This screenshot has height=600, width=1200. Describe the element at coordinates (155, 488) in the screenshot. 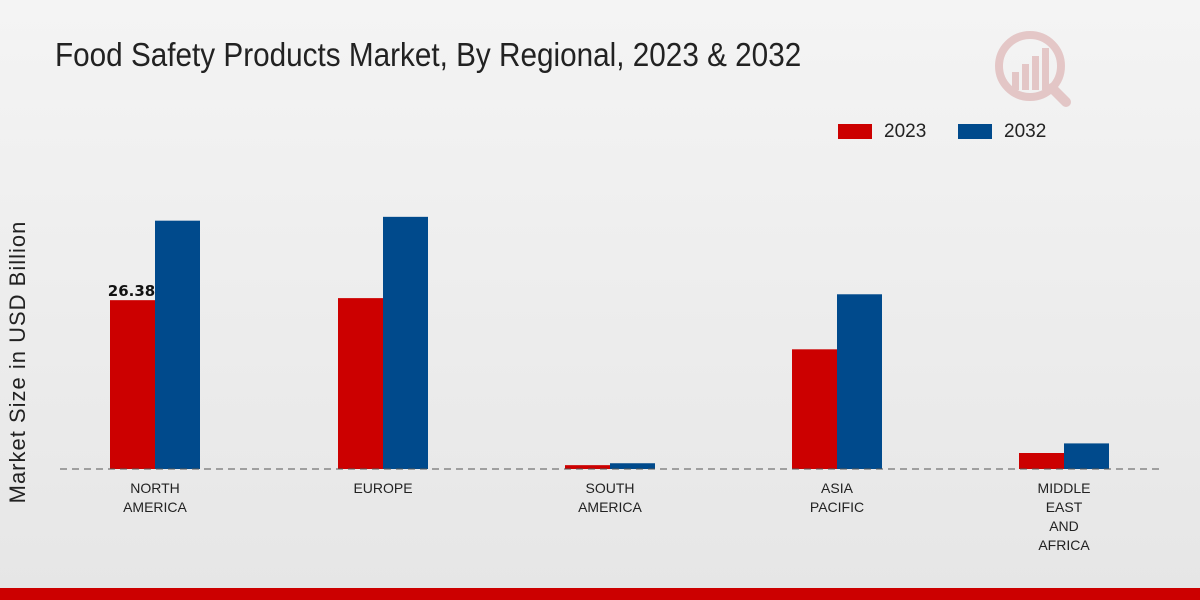

I see `x-tick-label-0-0: NORTH` at that location.